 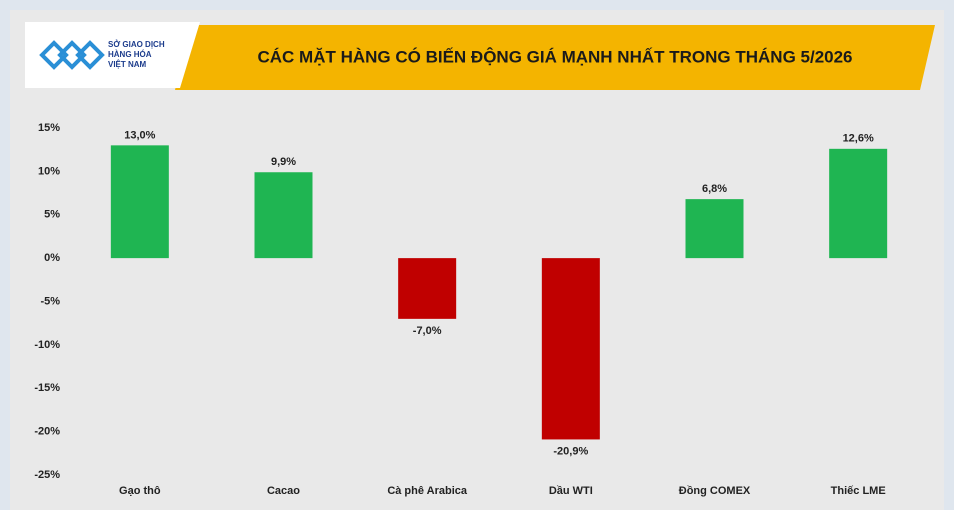 I want to click on y-tick-label: 5%, so click(x=52, y=215).